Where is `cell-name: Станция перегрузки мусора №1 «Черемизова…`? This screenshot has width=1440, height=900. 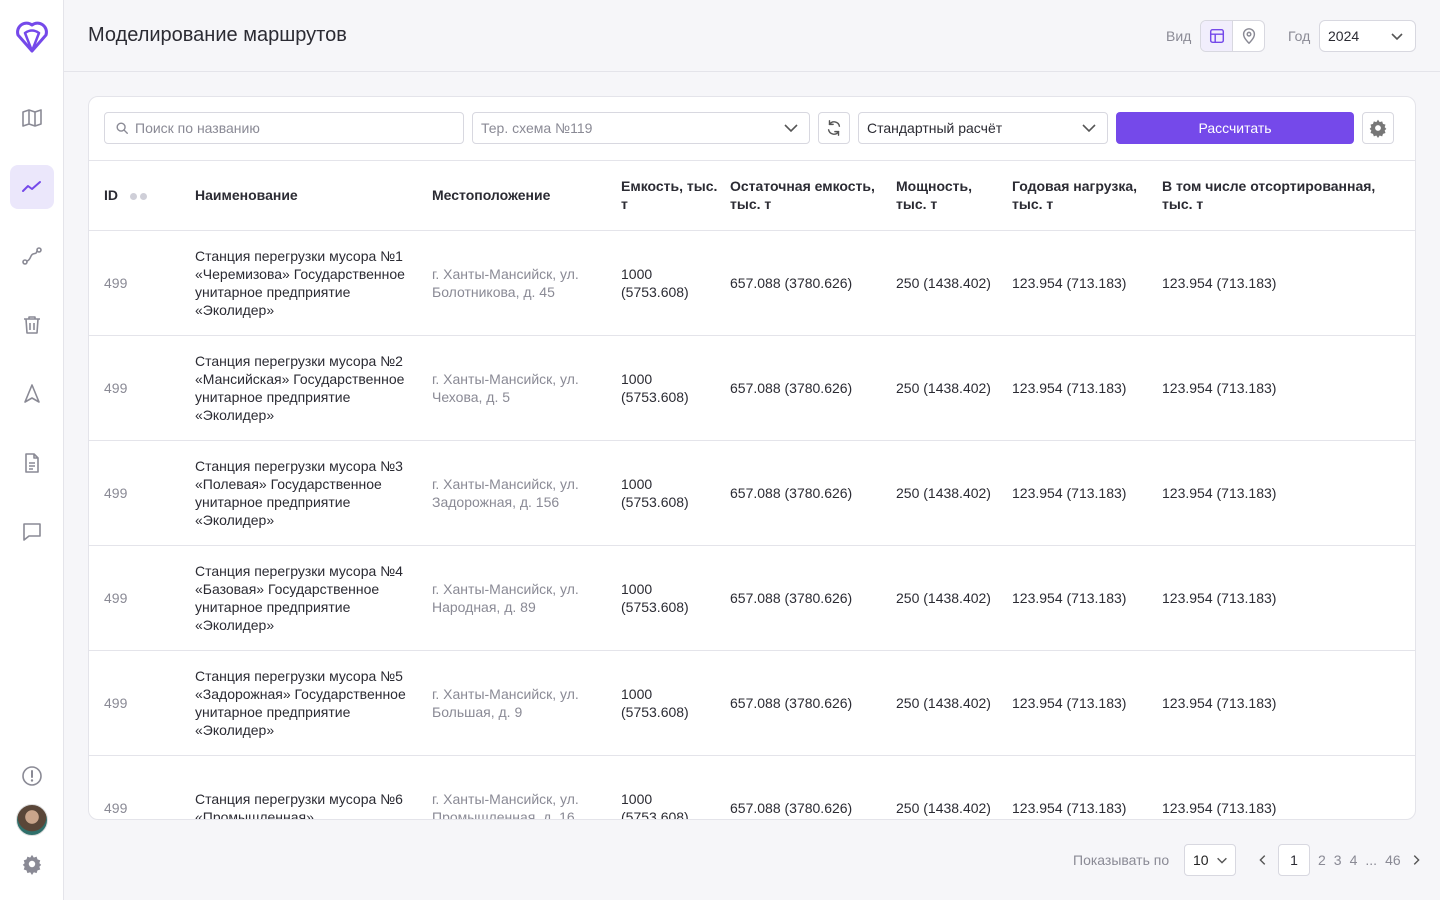 cell-name: Станция перегрузки мусора №1 «Черемизова… is located at coordinates (313, 283).